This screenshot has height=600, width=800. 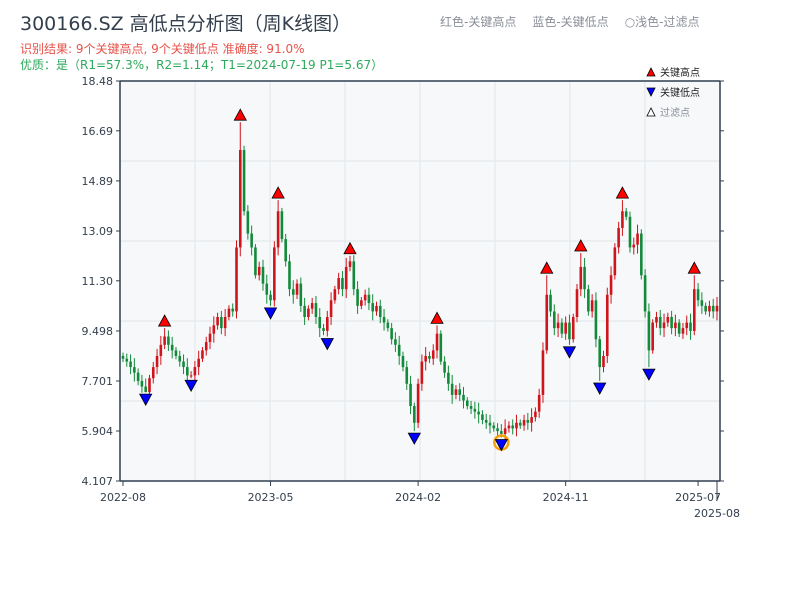 What do you see at coordinates (680, 92) in the screenshot?
I see `legend-label: 关键低点` at bounding box center [680, 92].